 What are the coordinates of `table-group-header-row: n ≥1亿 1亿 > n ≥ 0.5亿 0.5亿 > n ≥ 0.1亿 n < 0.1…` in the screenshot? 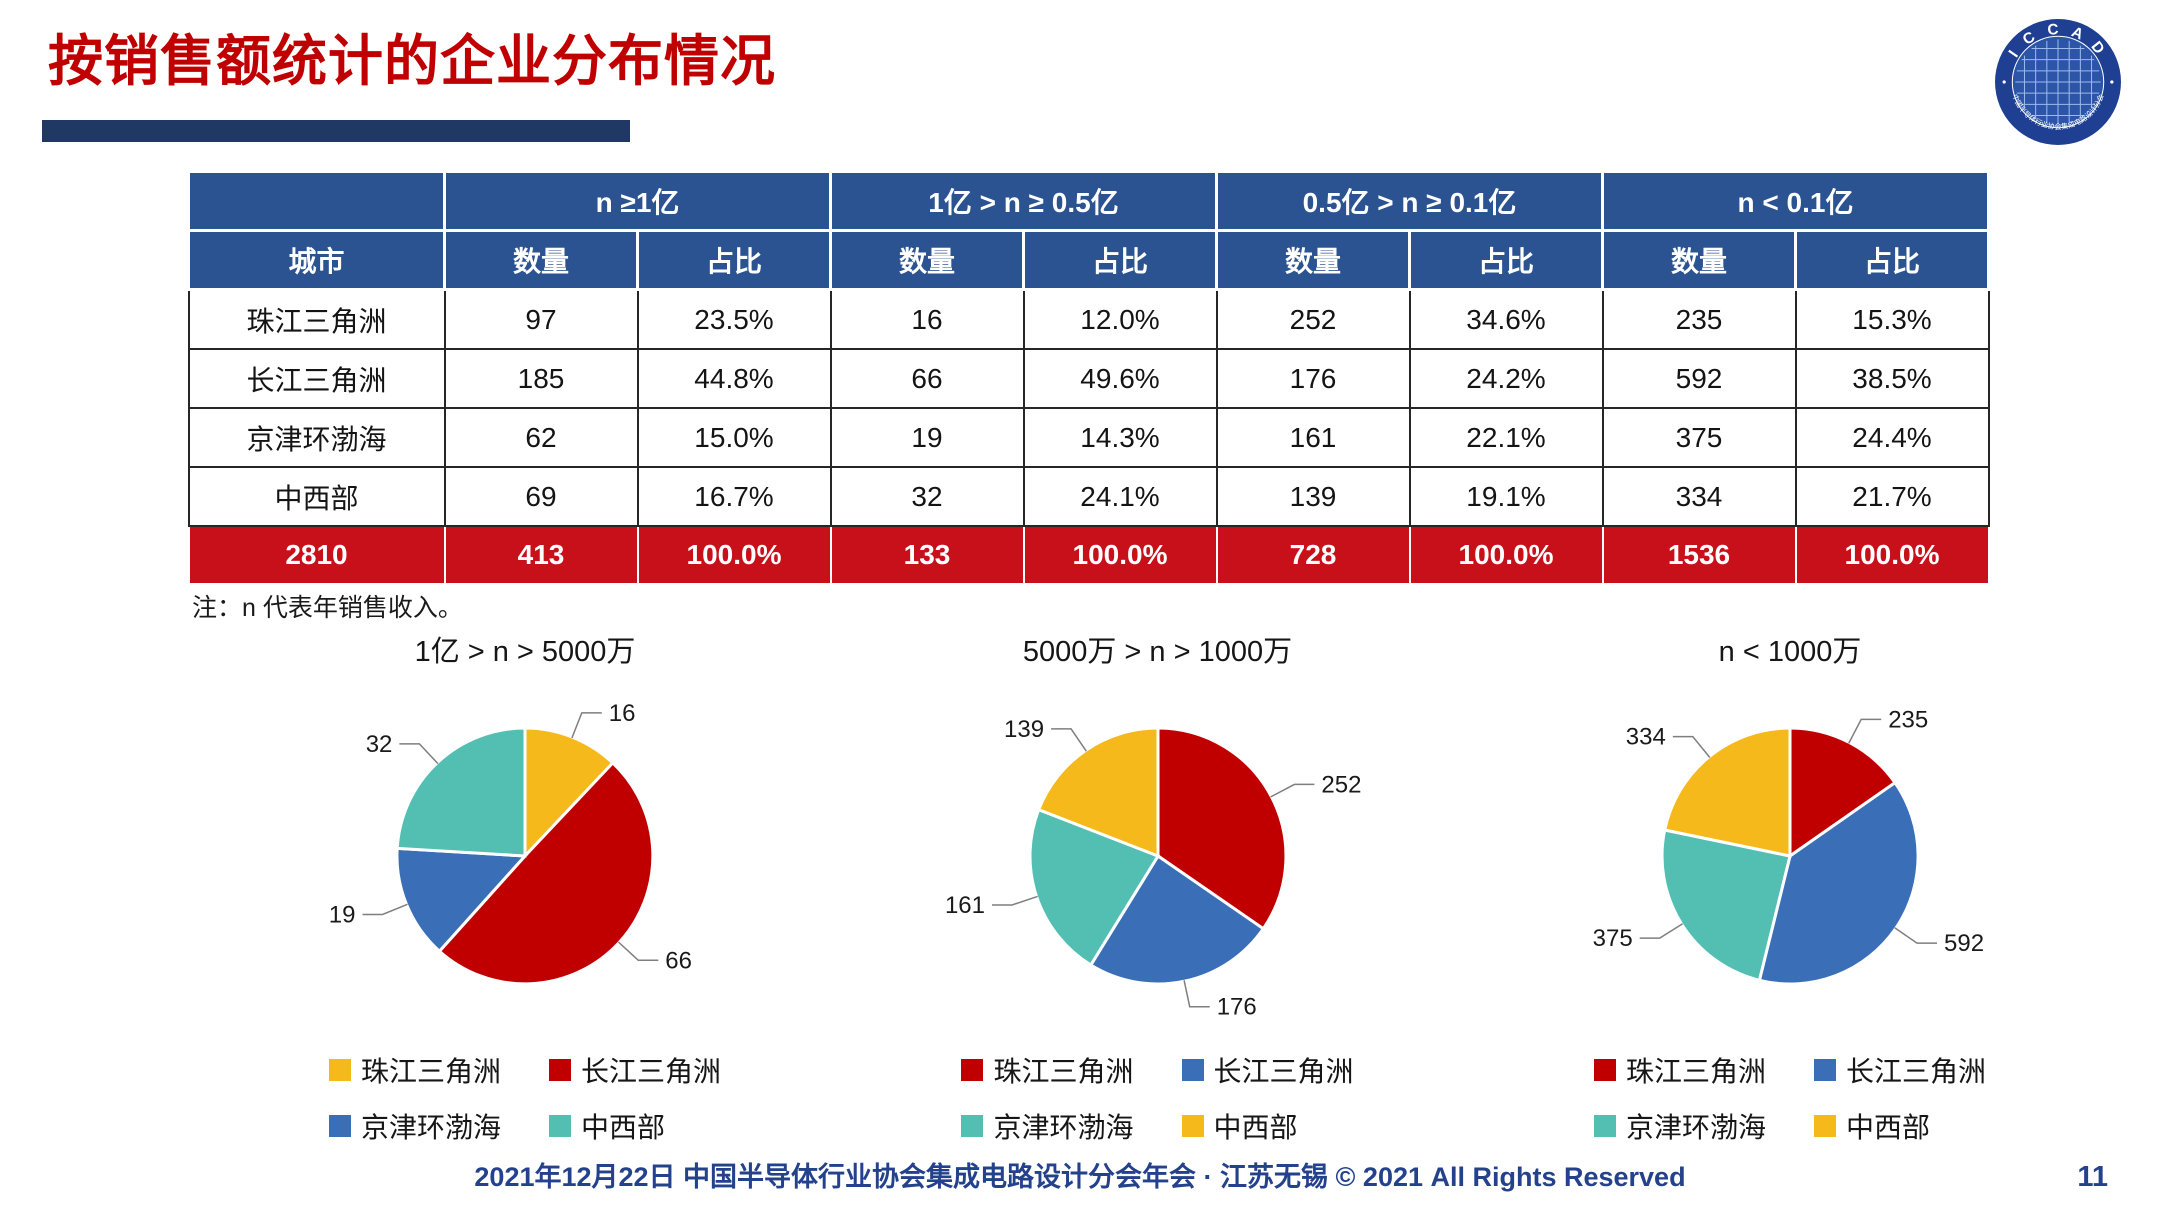 It's located at (1088, 201).